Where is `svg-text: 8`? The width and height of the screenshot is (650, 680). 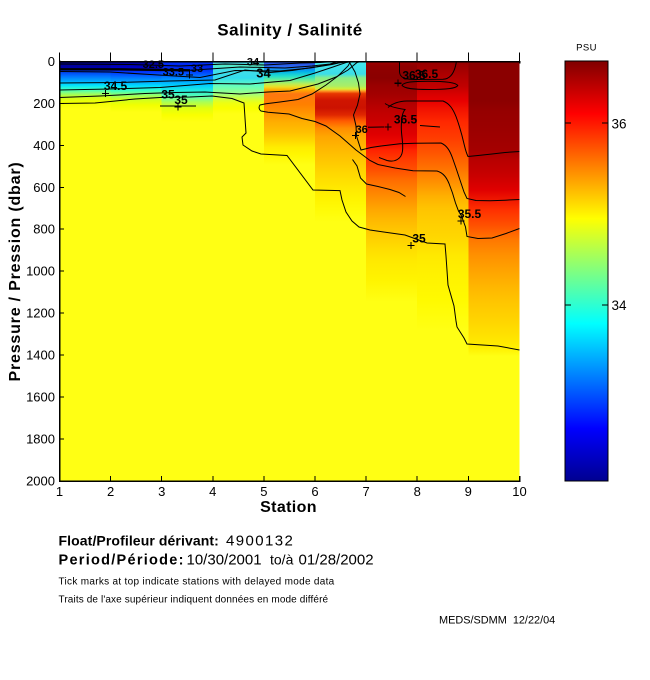
svg-text: 8 is located at coordinates (417, 491).